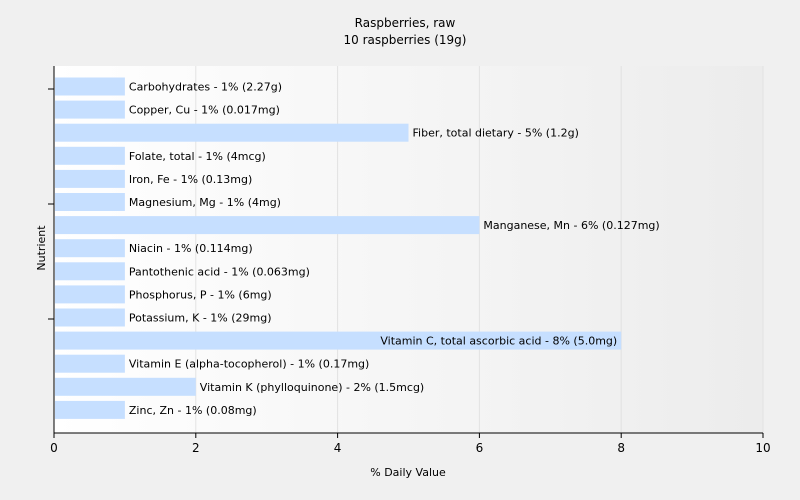  Describe the element at coordinates (405, 23) in the screenshot. I see `chart-title: Raspberries, raw` at that location.